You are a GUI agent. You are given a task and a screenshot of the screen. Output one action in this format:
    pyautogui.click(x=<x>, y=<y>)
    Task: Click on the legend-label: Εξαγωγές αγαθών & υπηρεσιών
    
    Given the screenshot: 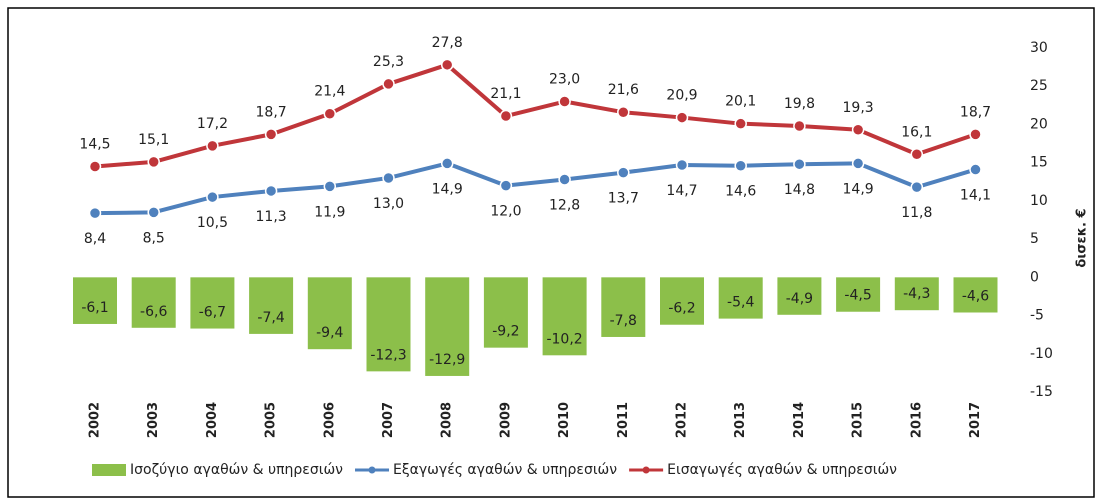 What is the action you would take?
    pyautogui.click(x=505, y=470)
    